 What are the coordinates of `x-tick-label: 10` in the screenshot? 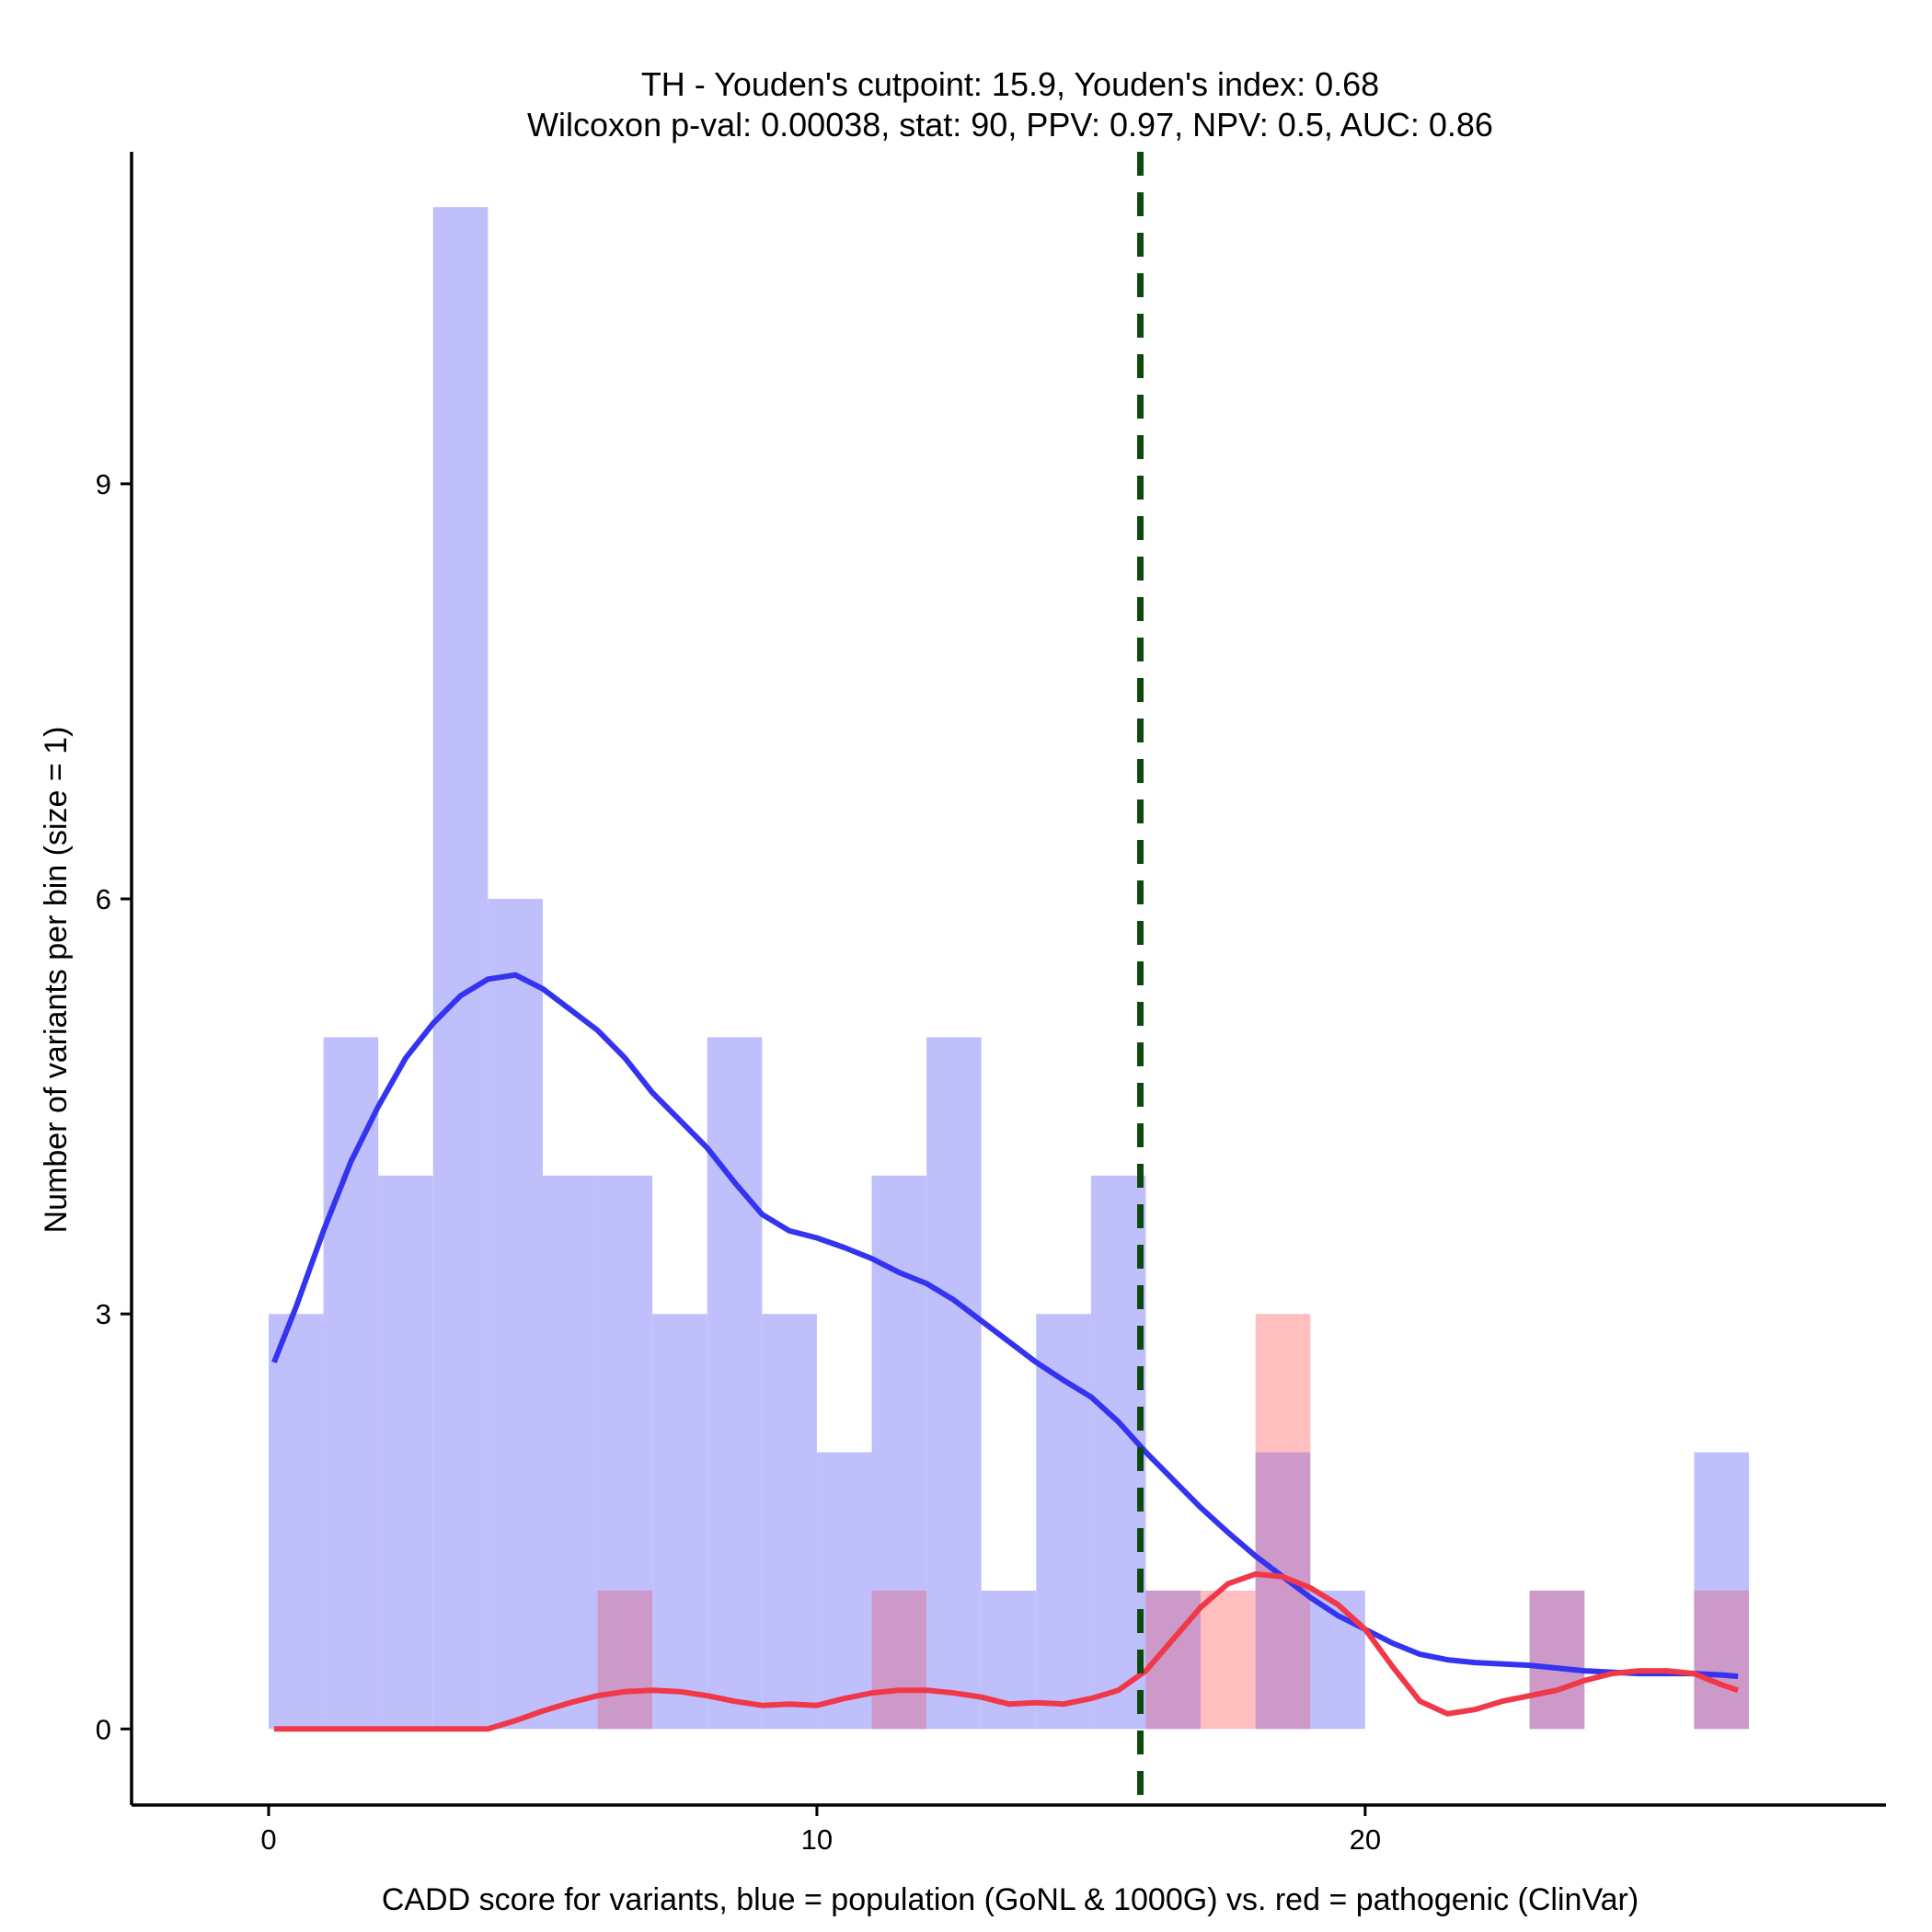 It's located at (817, 1839).